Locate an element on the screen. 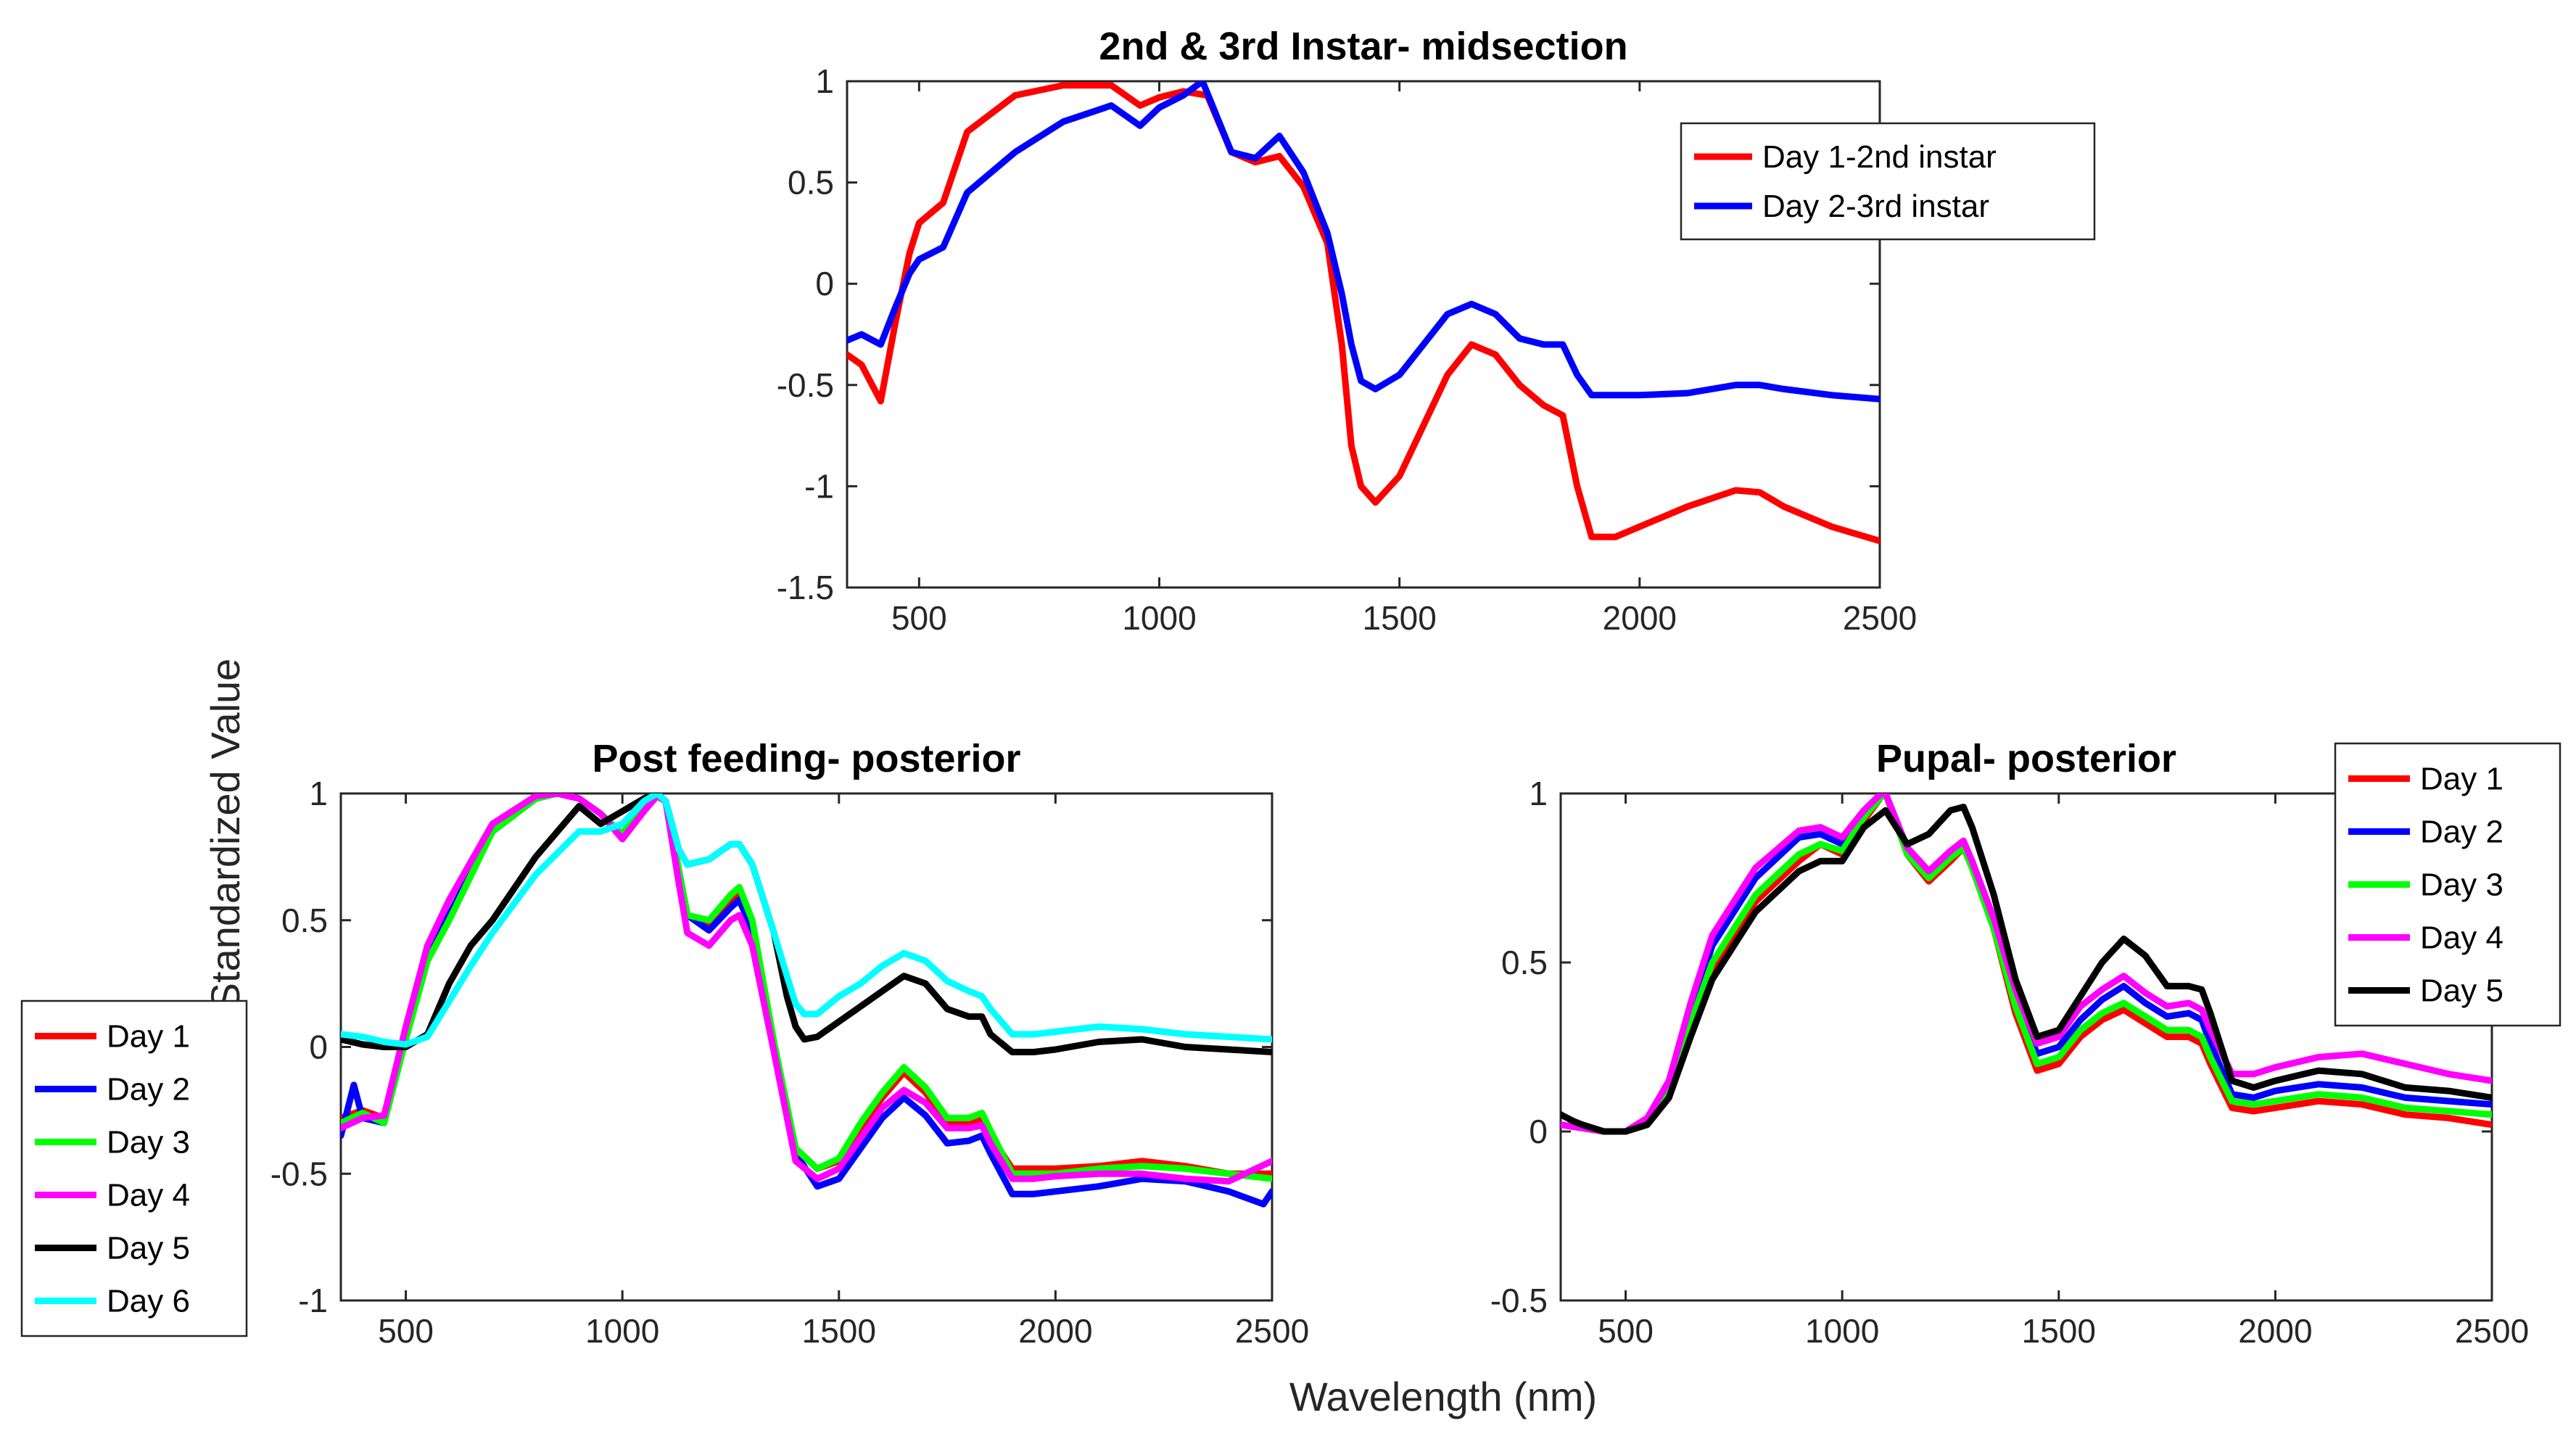  legend-label: Day 1-2nd instar is located at coordinates (1880, 157).